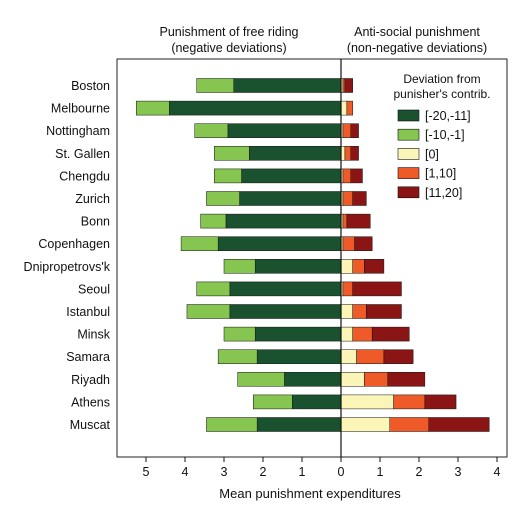 Image resolution: width=520 pixels, height=510 pixels. What do you see at coordinates (185, 472) in the screenshot?
I see `x-tick-label-1: 4` at bounding box center [185, 472].